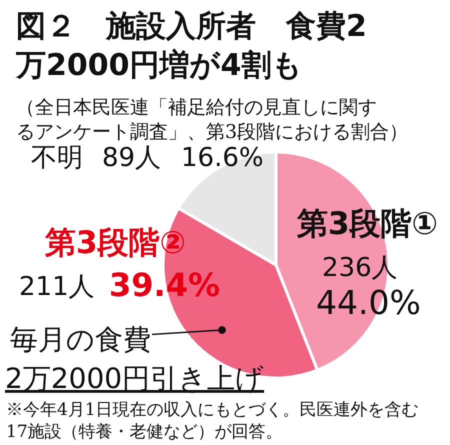  Describe the element at coordinates (367, 224) in the screenshot. I see `slice-label: 第3段階①` at that location.